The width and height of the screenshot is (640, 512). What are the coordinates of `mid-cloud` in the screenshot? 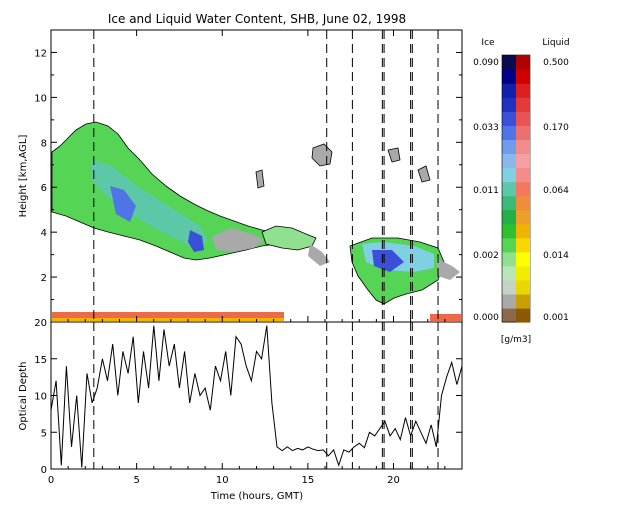 It's located at (289, 238).